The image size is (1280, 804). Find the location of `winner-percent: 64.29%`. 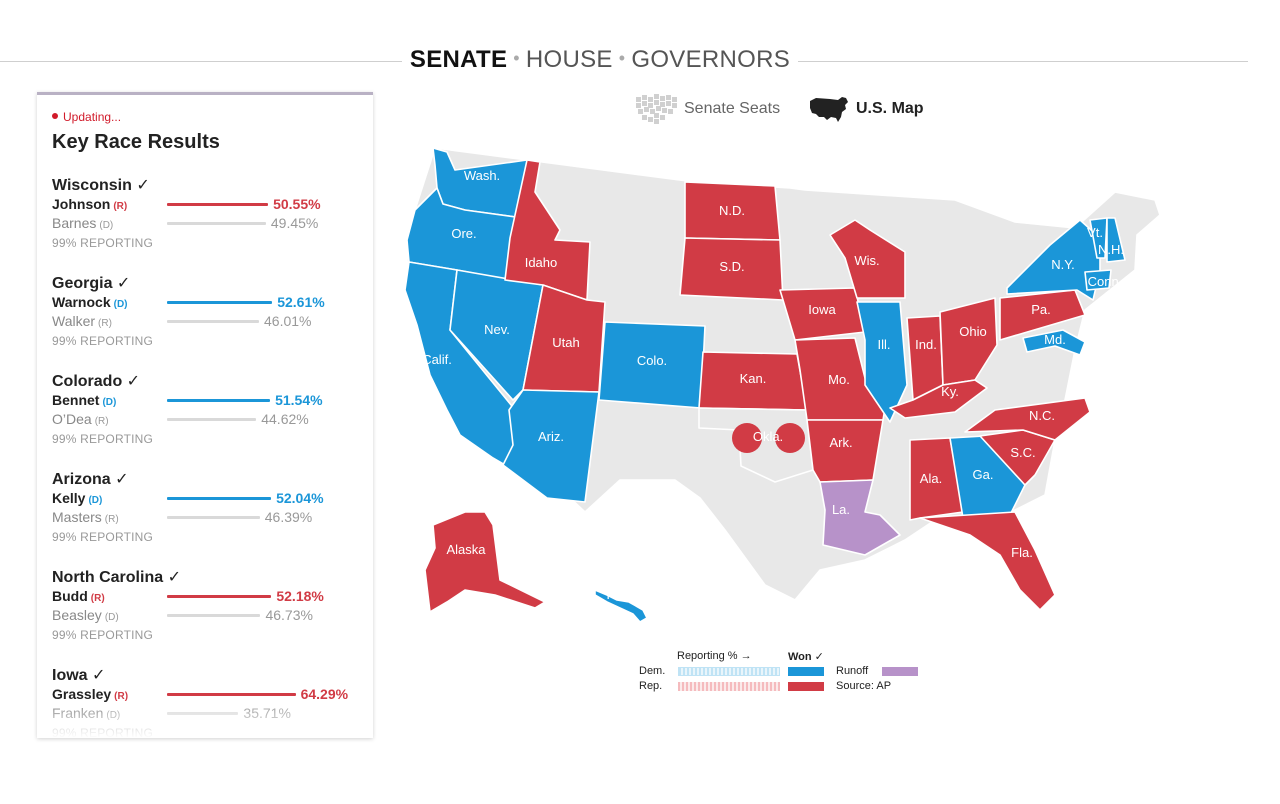

winner-percent: 64.29% is located at coordinates (324, 694).